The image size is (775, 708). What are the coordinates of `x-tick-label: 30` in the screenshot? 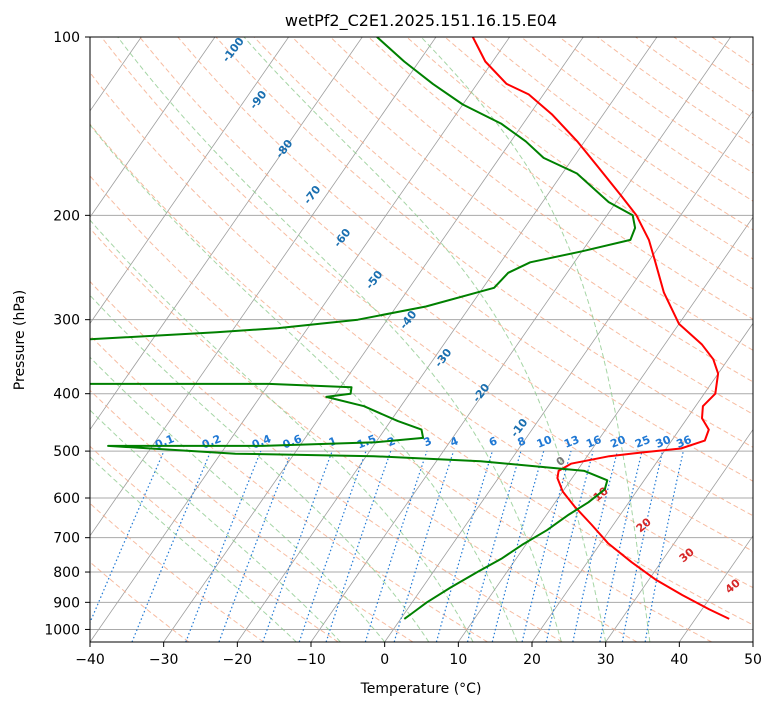 It's located at (606, 660).